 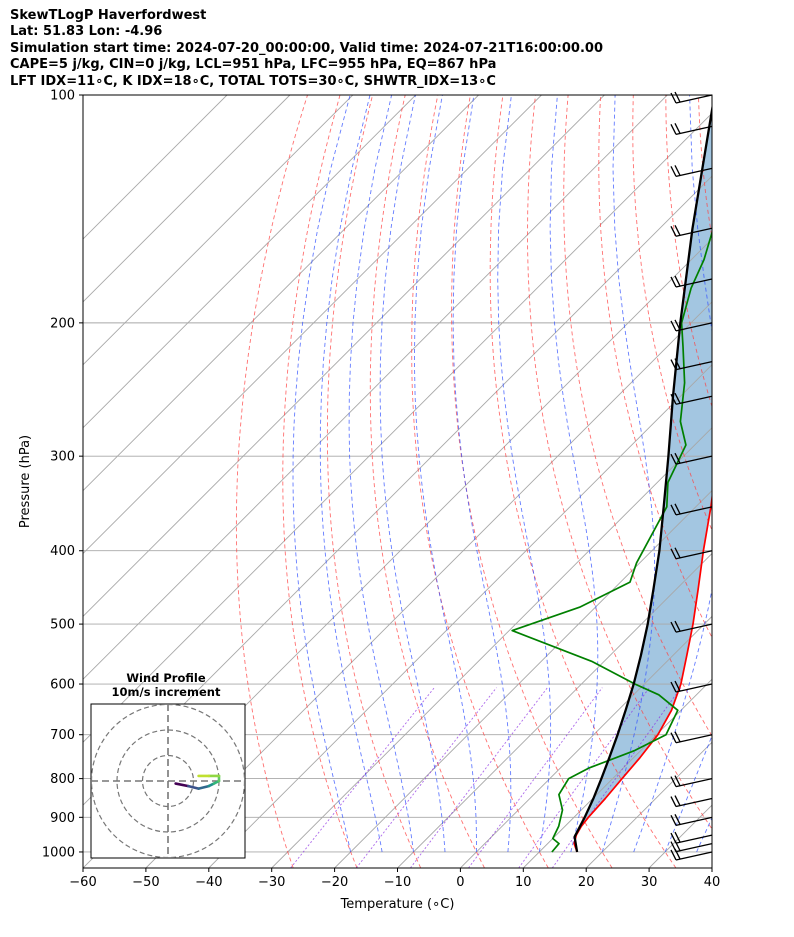 What do you see at coordinates (397, 882) in the screenshot?
I see `x-tick-label: −10` at bounding box center [397, 882].